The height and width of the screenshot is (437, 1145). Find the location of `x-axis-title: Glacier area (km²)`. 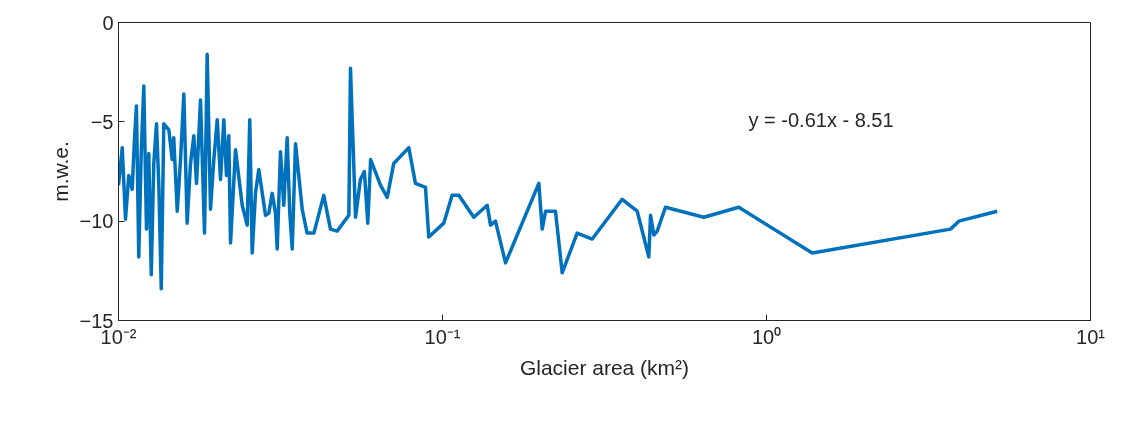

x-axis-title: Glacier area (km²) is located at coordinates (604, 367).